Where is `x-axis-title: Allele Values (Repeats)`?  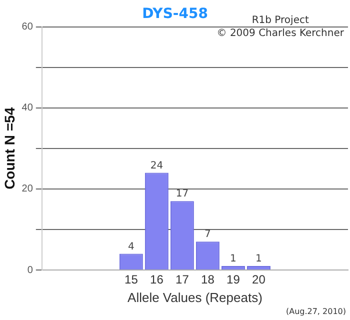
x-axis-title: Allele Values (Repeats) is located at coordinates (195, 297).